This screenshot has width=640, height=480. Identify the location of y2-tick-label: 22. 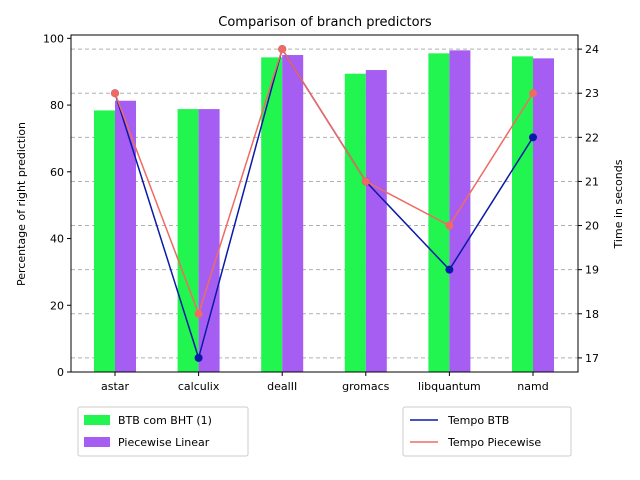
(592, 137).